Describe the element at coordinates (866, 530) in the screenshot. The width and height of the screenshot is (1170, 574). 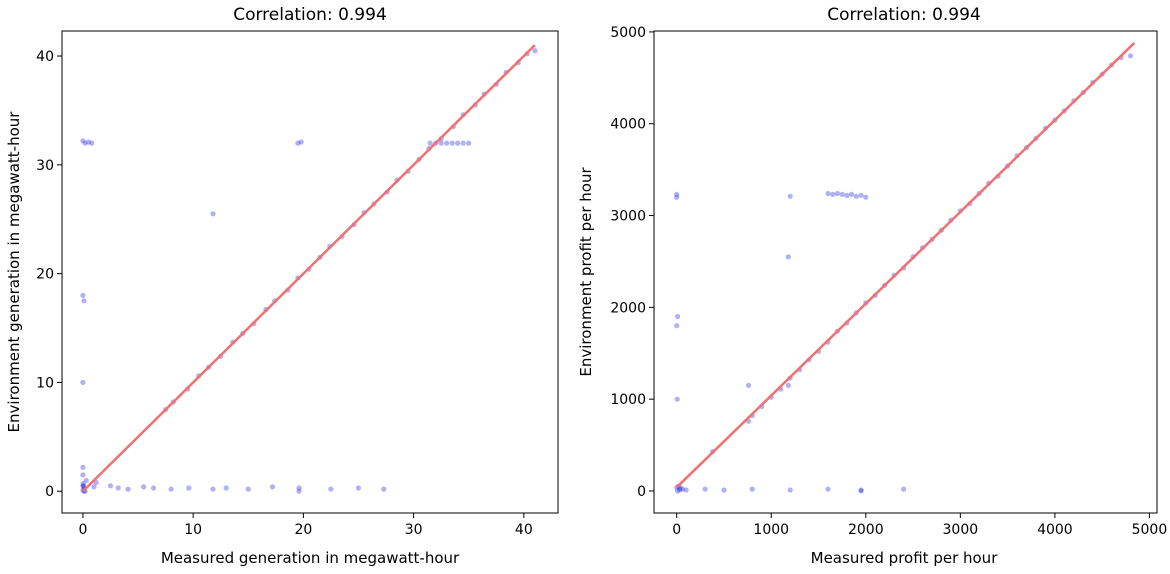
I see `x-tick-label: 2000` at that location.